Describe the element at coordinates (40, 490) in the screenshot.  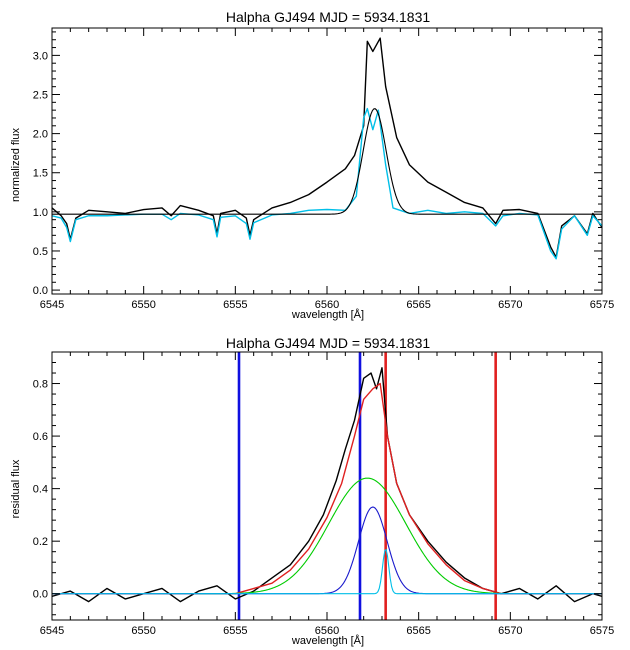
I see `y-tick-label: 0.4` at that location.